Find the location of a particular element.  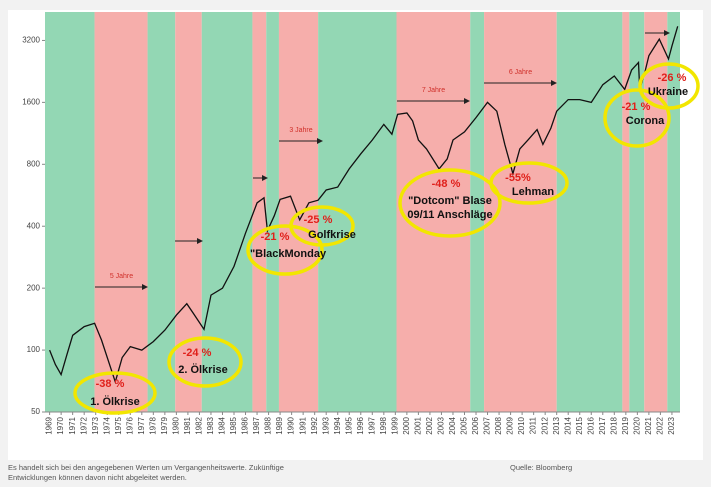

x-tick-label: 1986 is located at coordinates (245, 425).